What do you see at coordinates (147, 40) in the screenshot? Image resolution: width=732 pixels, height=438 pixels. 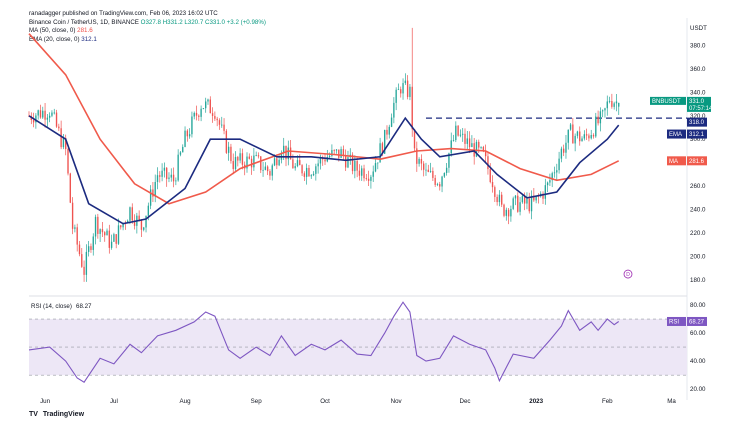 I see `ema-legend: EMA (20, close, 0) 312.1` at bounding box center [147, 40].